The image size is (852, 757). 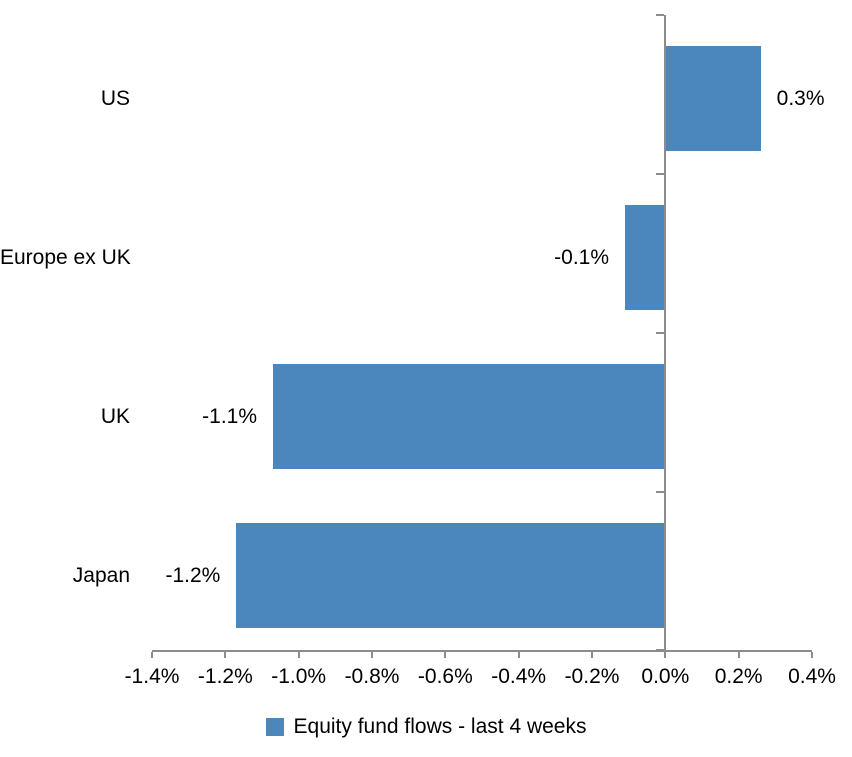 What do you see at coordinates (115, 416) in the screenshot?
I see `category-label: UK` at bounding box center [115, 416].